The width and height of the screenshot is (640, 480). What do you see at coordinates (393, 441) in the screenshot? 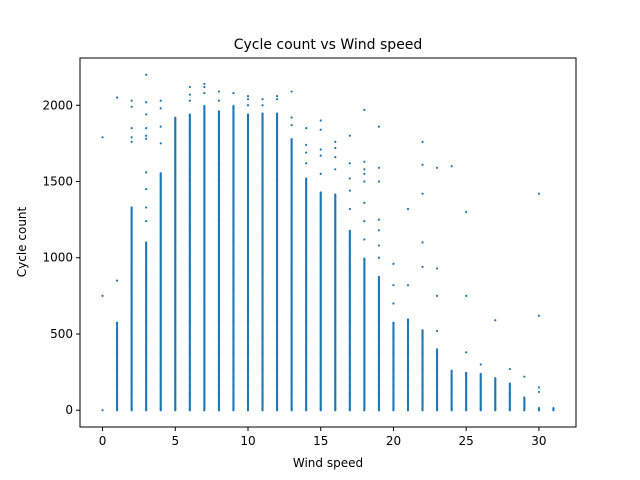
I see `x-tick-label: 20` at bounding box center [393, 441].